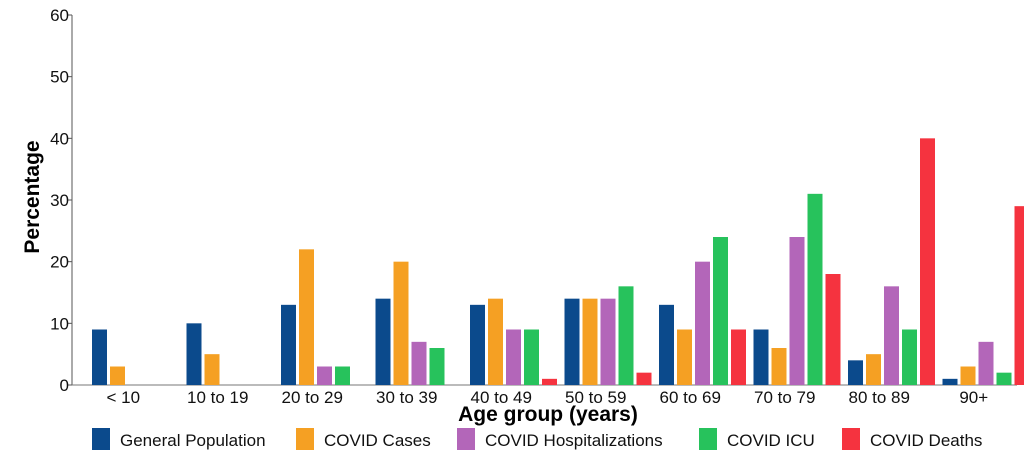 The image size is (1024, 468). I want to click on y-tick-label: 30, so click(59, 200).